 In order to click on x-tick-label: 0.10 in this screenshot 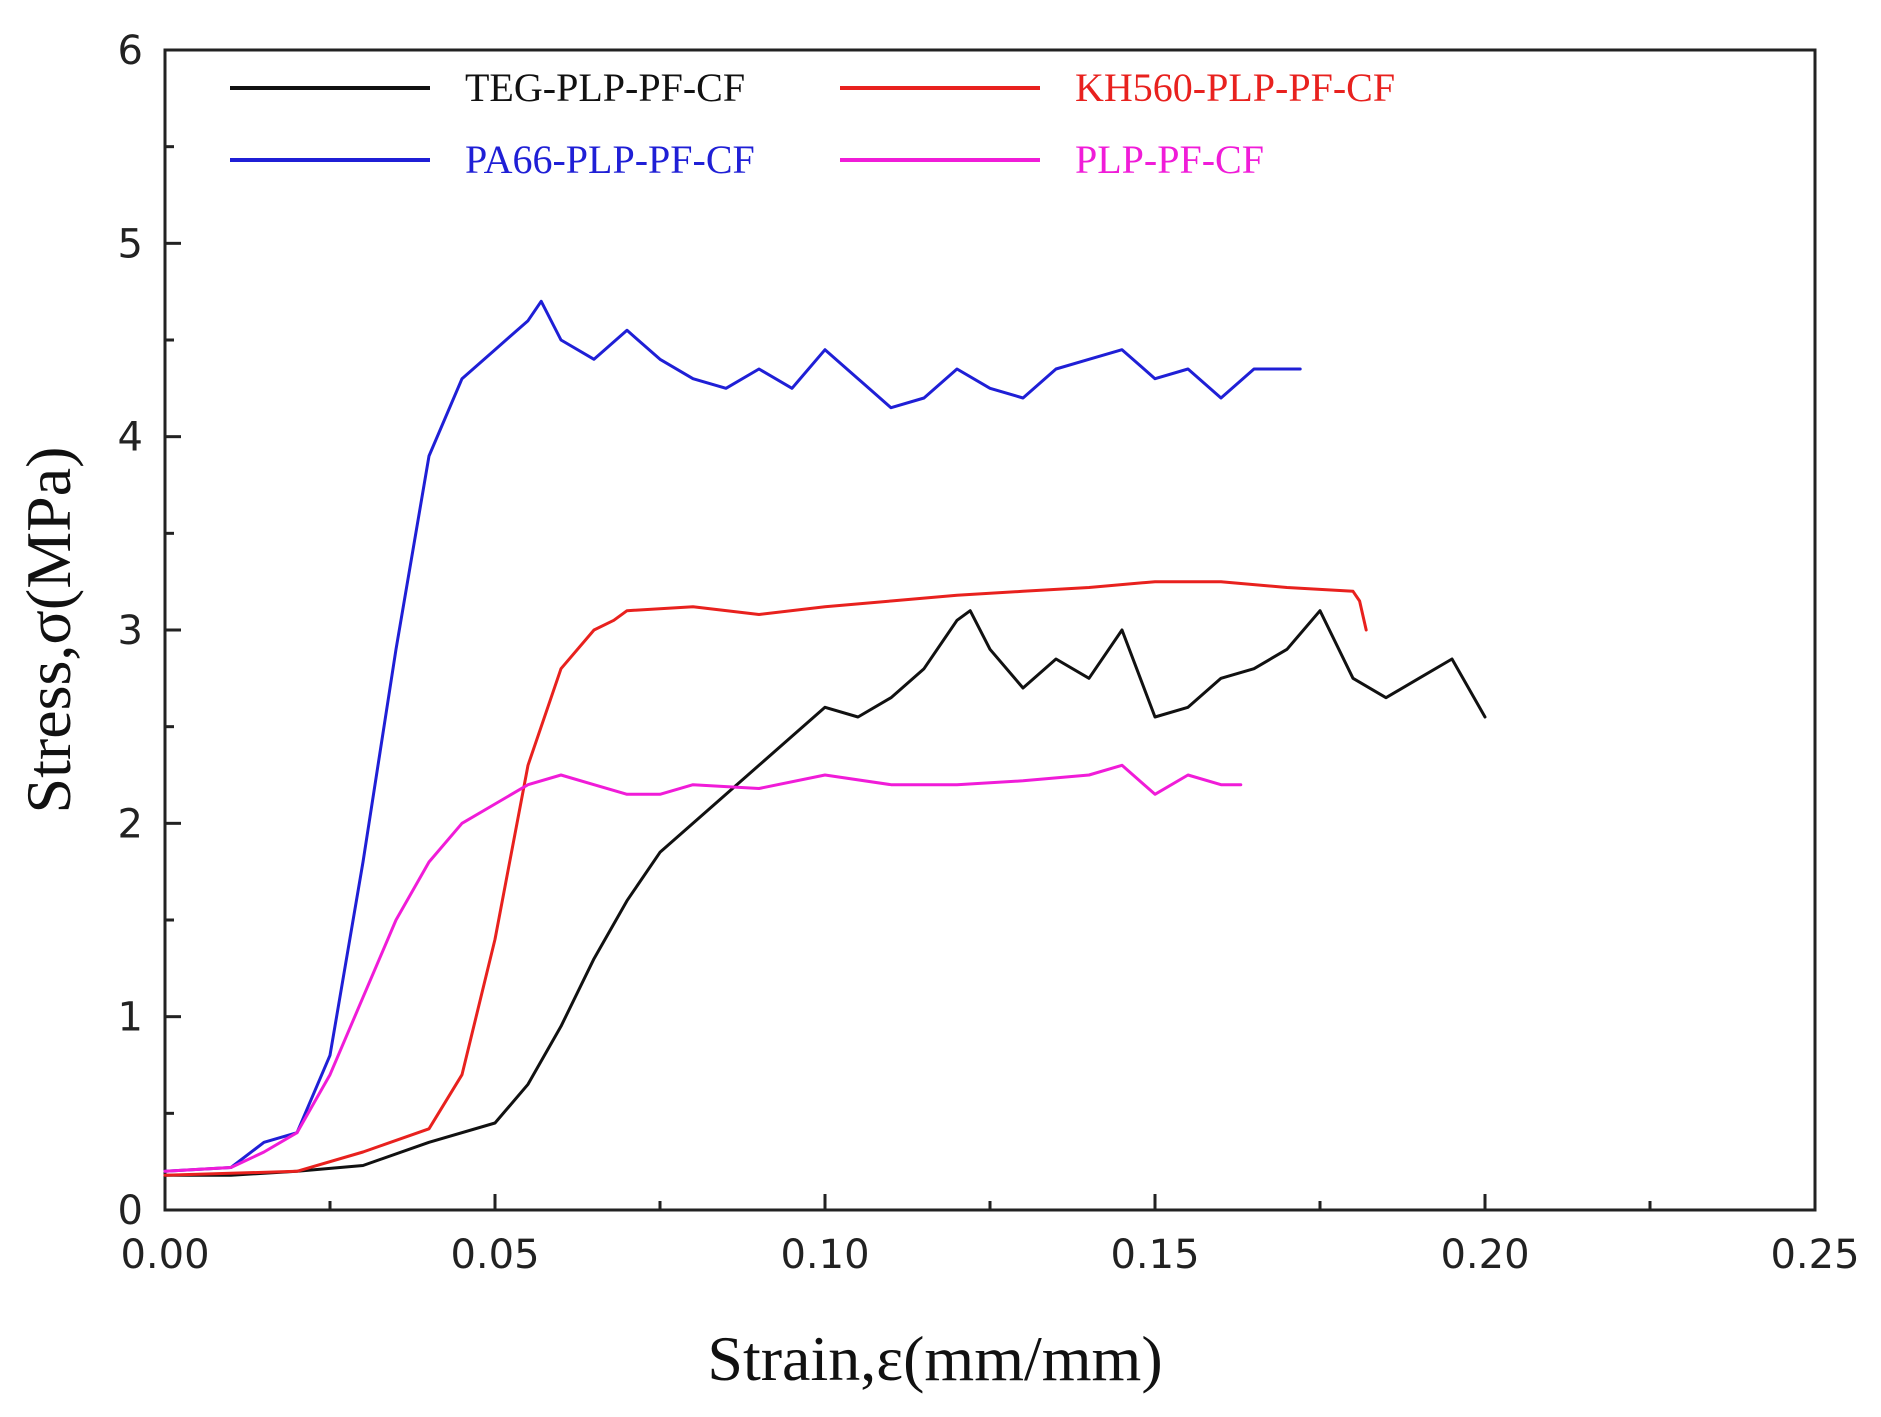, I will do `click(824, 1255)`.